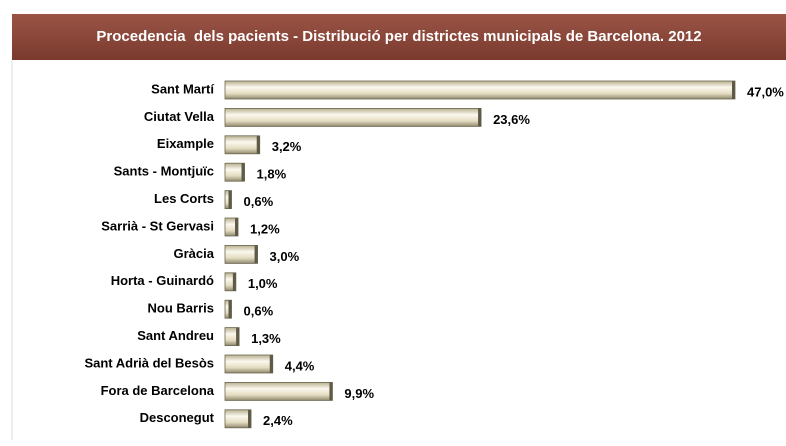 The image size is (786, 446). Describe the element at coordinates (149, 362) in the screenshot. I see `category-label: Sant Adrià del Besòs` at that location.